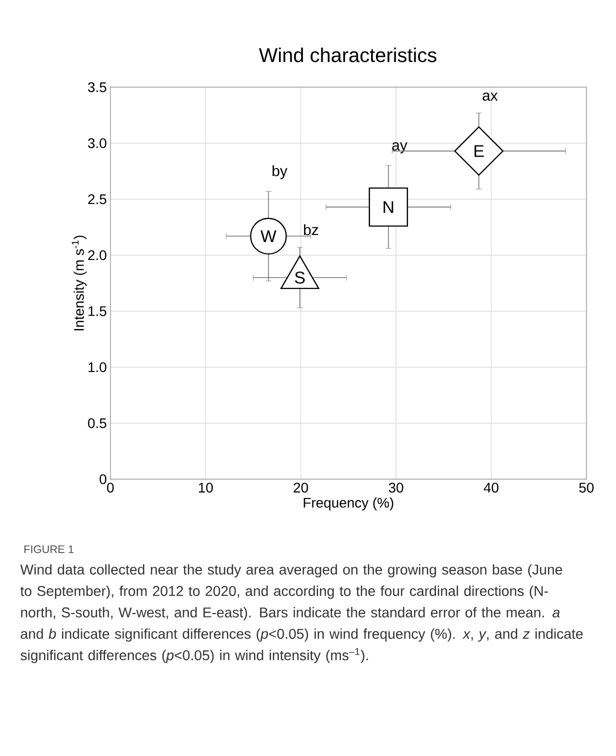  Describe the element at coordinates (97, 143) in the screenshot. I see `y-tick-label: 3.0` at that location.